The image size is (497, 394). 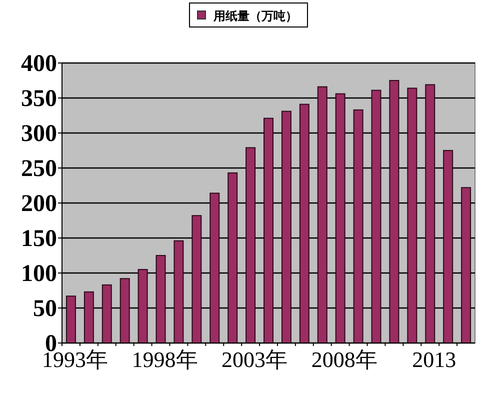 What do you see at coordinates (165, 359) in the screenshot?
I see `x-tick-label: 1998年` at bounding box center [165, 359].